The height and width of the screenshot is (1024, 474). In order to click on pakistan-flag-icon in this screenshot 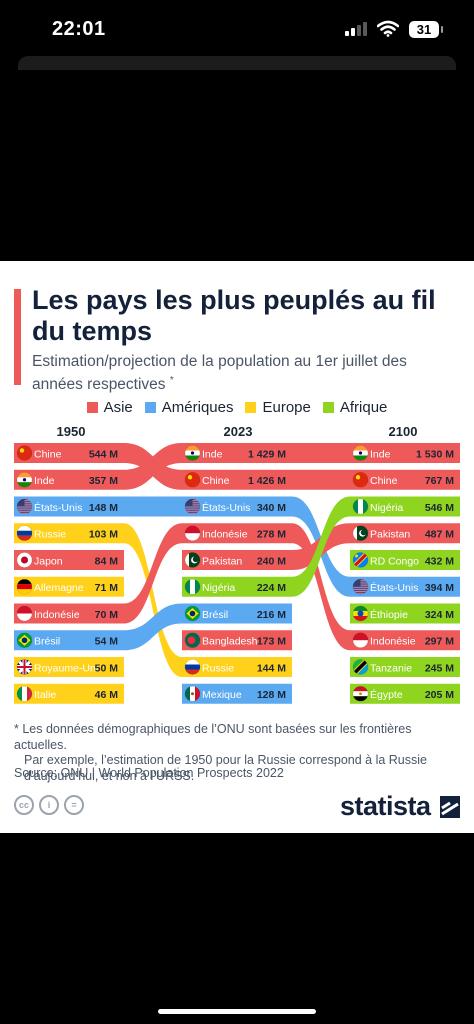, I will do `click(360, 533)`.